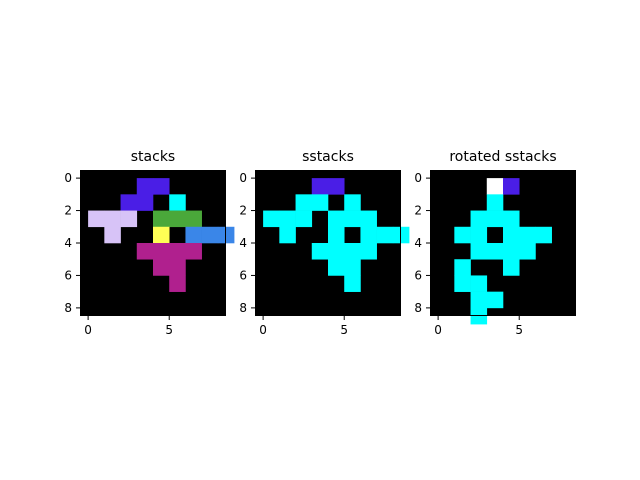  I want to click on panel-title: sstacks, so click(328, 157).